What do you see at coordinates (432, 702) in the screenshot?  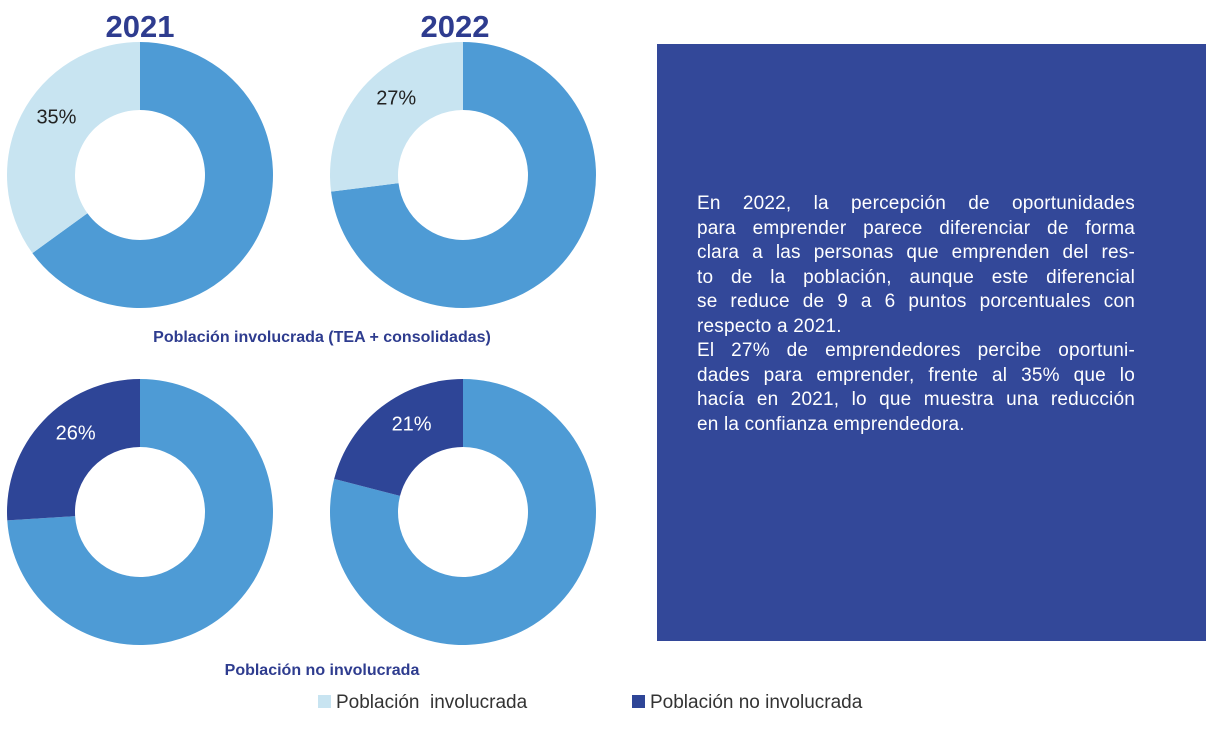 I see `legend-label: Población involucrada` at bounding box center [432, 702].